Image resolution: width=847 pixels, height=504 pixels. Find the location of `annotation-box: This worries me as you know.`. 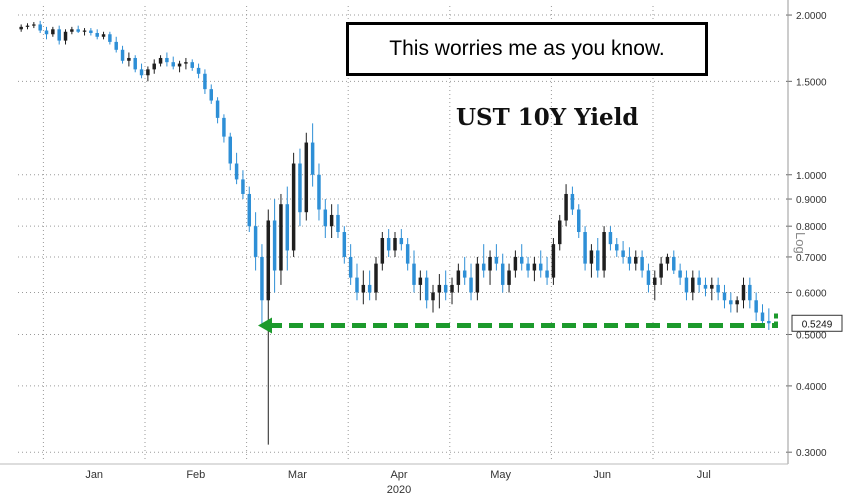

annotation-box: This worries me as you know. is located at coordinates (527, 49).